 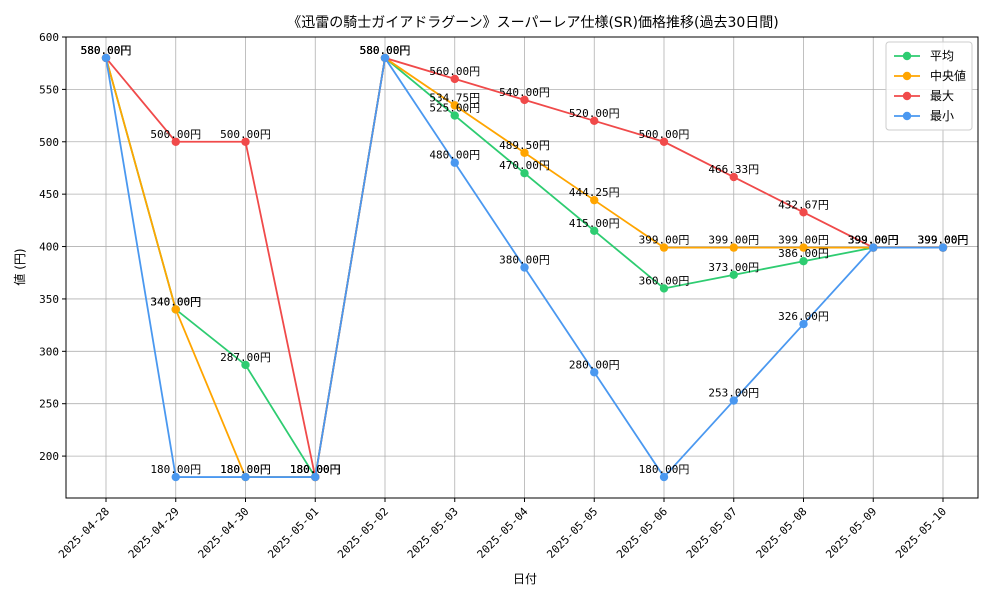 What do you see at coordinates (49, 37) in the screenshot?
I see `y-tick-label: 600` at bounding box center [49, 37].